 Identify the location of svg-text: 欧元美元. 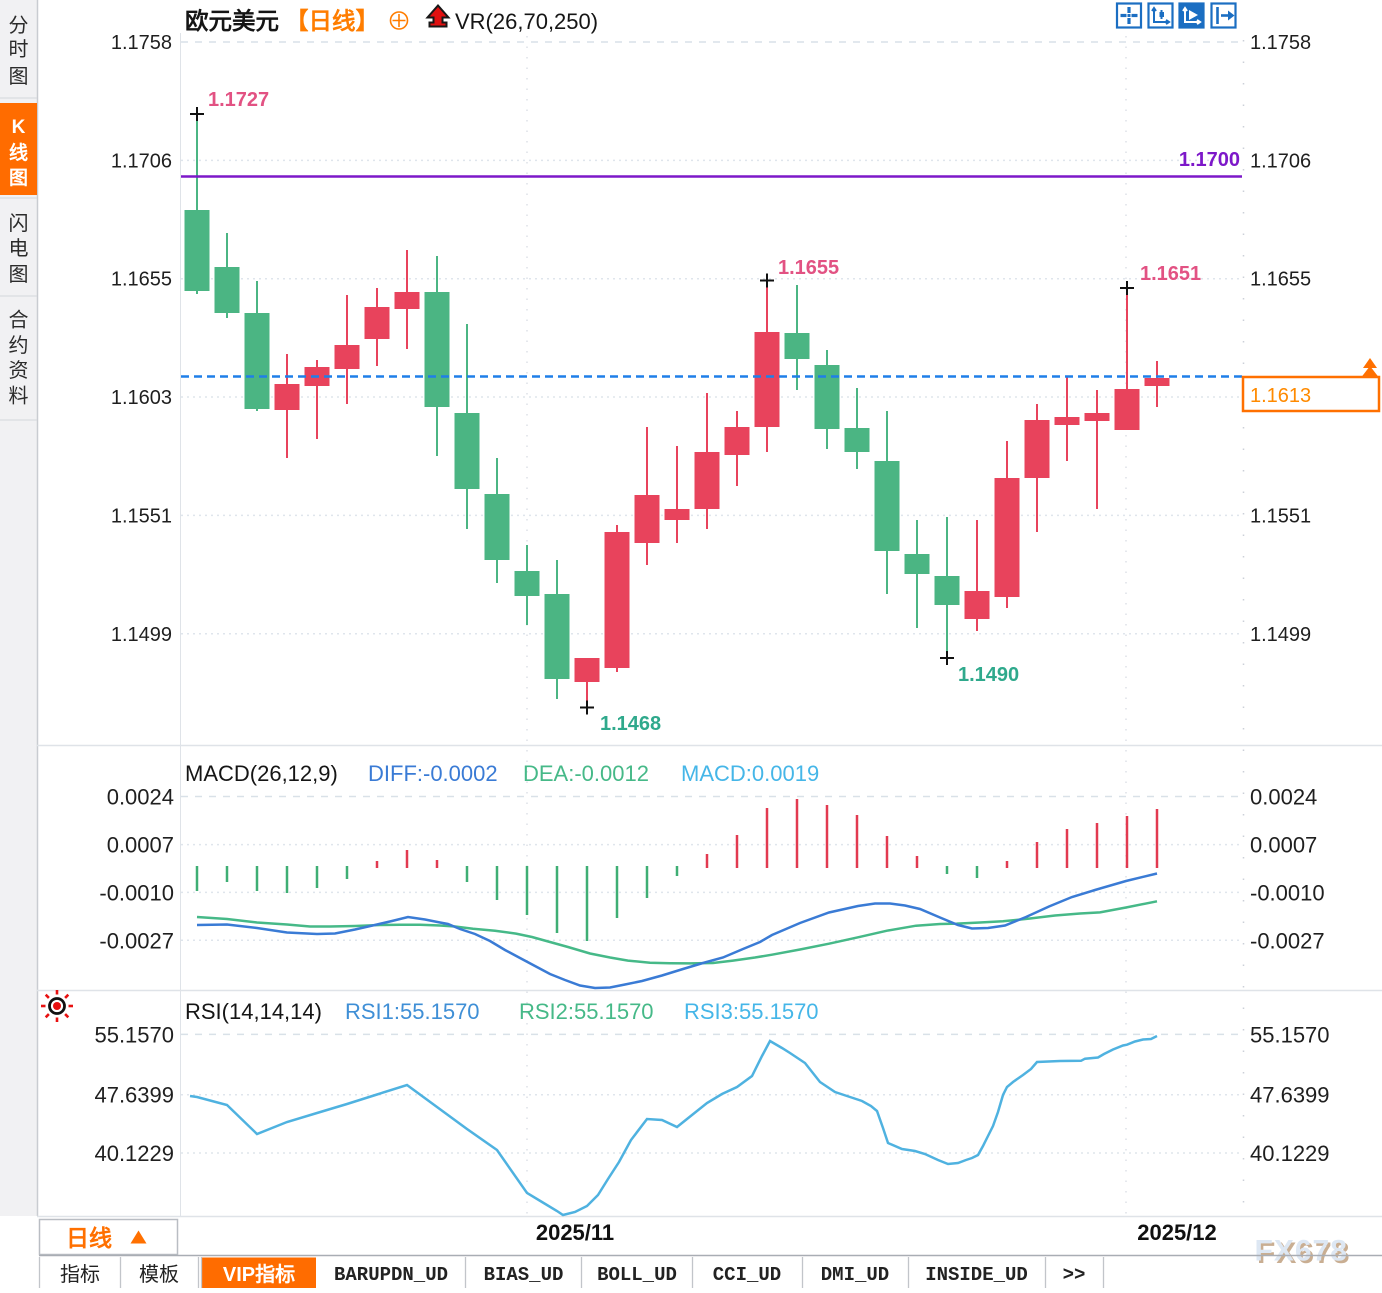
(232, 20).